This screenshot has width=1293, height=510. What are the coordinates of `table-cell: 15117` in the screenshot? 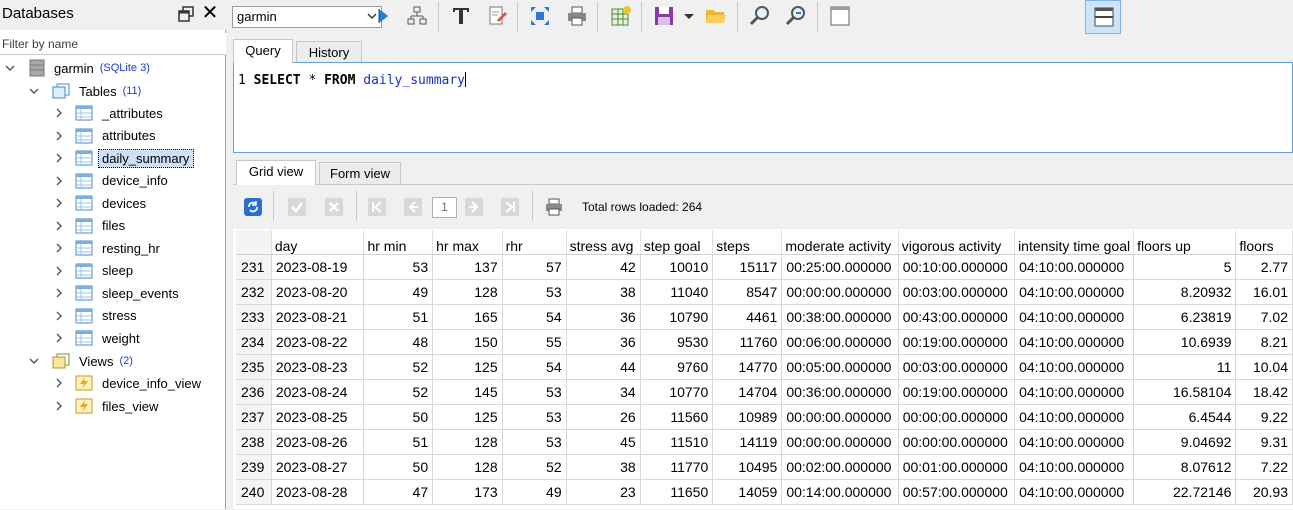 It's located at (747, 267).